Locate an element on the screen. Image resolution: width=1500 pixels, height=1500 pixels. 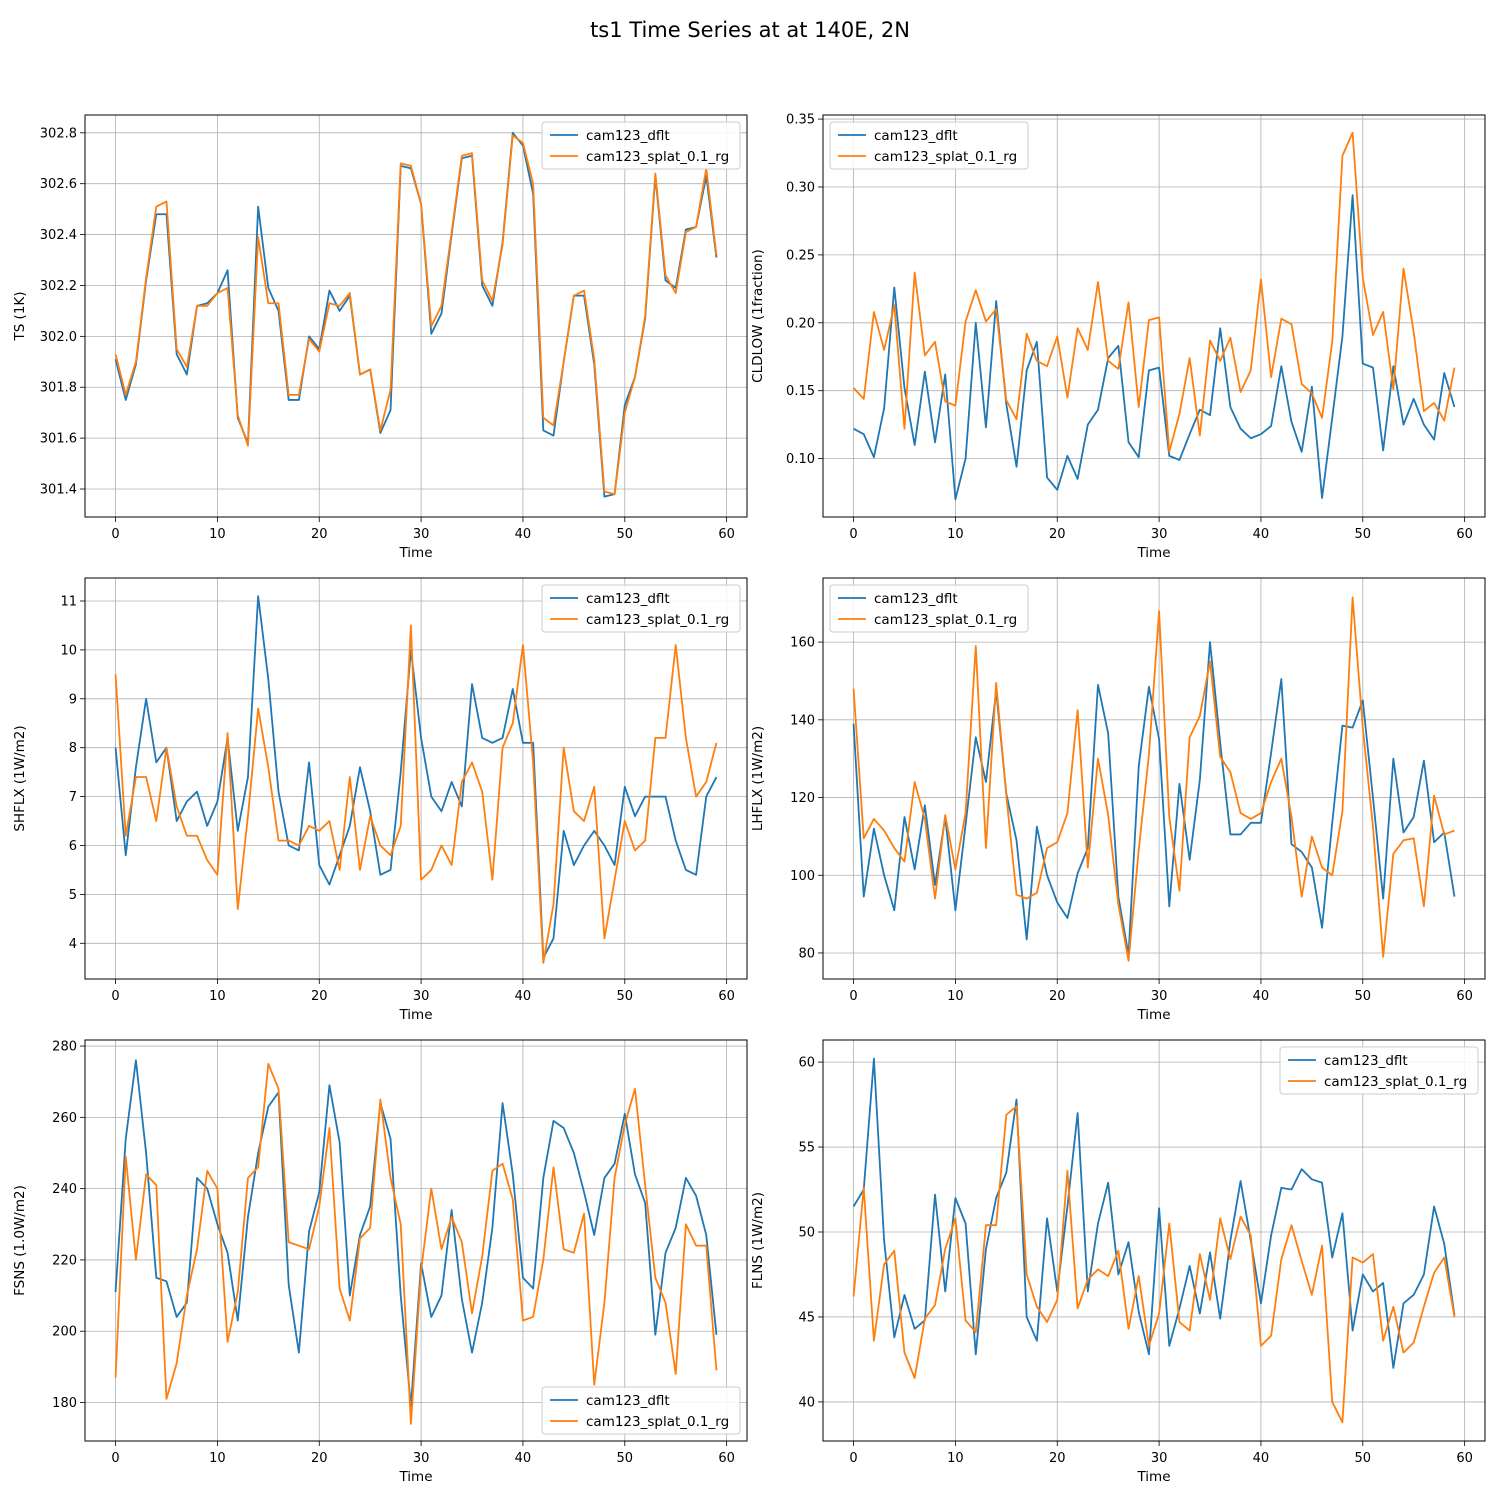
y-tick-label: 302.4 is located at coordinates (58, 235).